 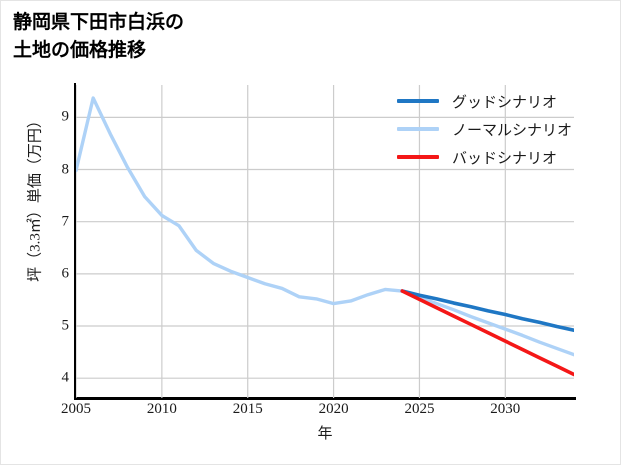 I want to click on legend-item-good: グッドシナリオ, so click(x=484, y=101).